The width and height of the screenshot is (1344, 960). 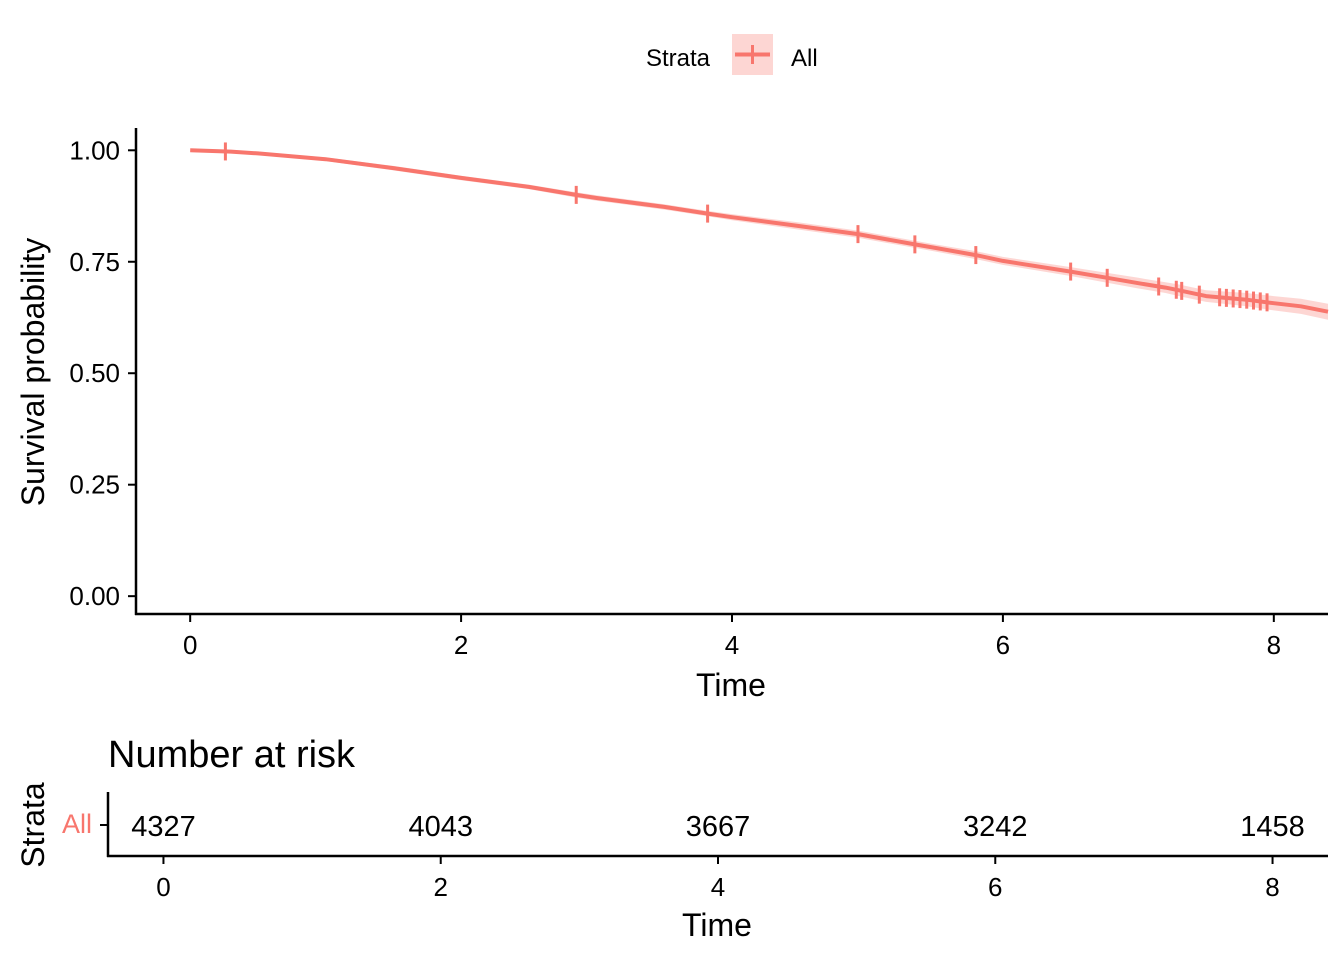 What do you see at coordinates (731, 685) in the screenshot?
I see `survival-x-axis-title: Time` at bounding box center [731, 685].